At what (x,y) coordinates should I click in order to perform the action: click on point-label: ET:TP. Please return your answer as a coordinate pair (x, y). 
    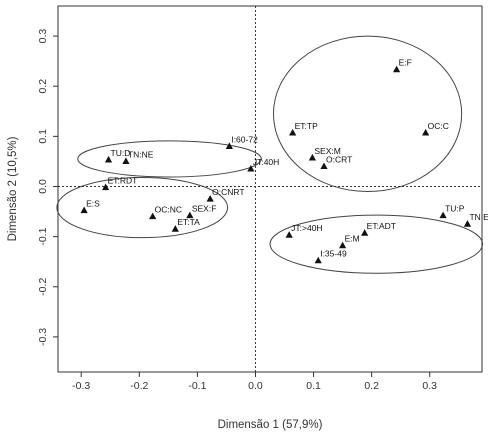
    Looking at the image, I should click on (306, 126).